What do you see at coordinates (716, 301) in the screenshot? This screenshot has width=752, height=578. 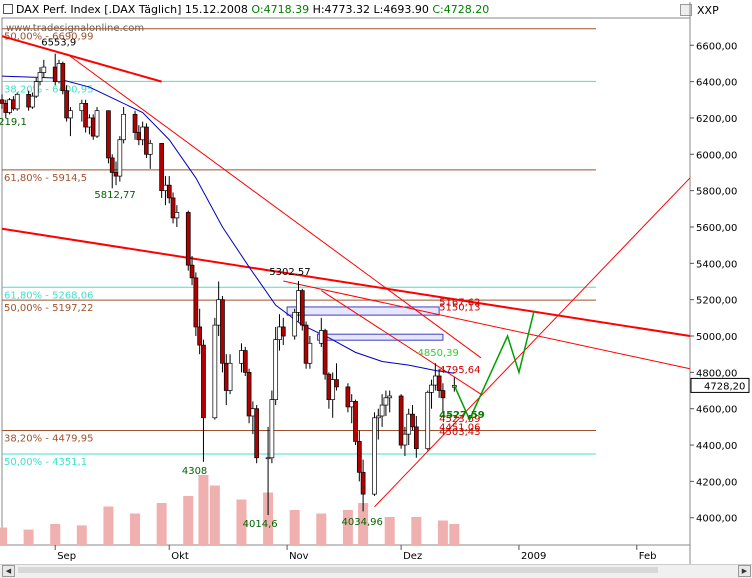 I see `y-tick-label: 5200,00` at bounding box center [716, 301].